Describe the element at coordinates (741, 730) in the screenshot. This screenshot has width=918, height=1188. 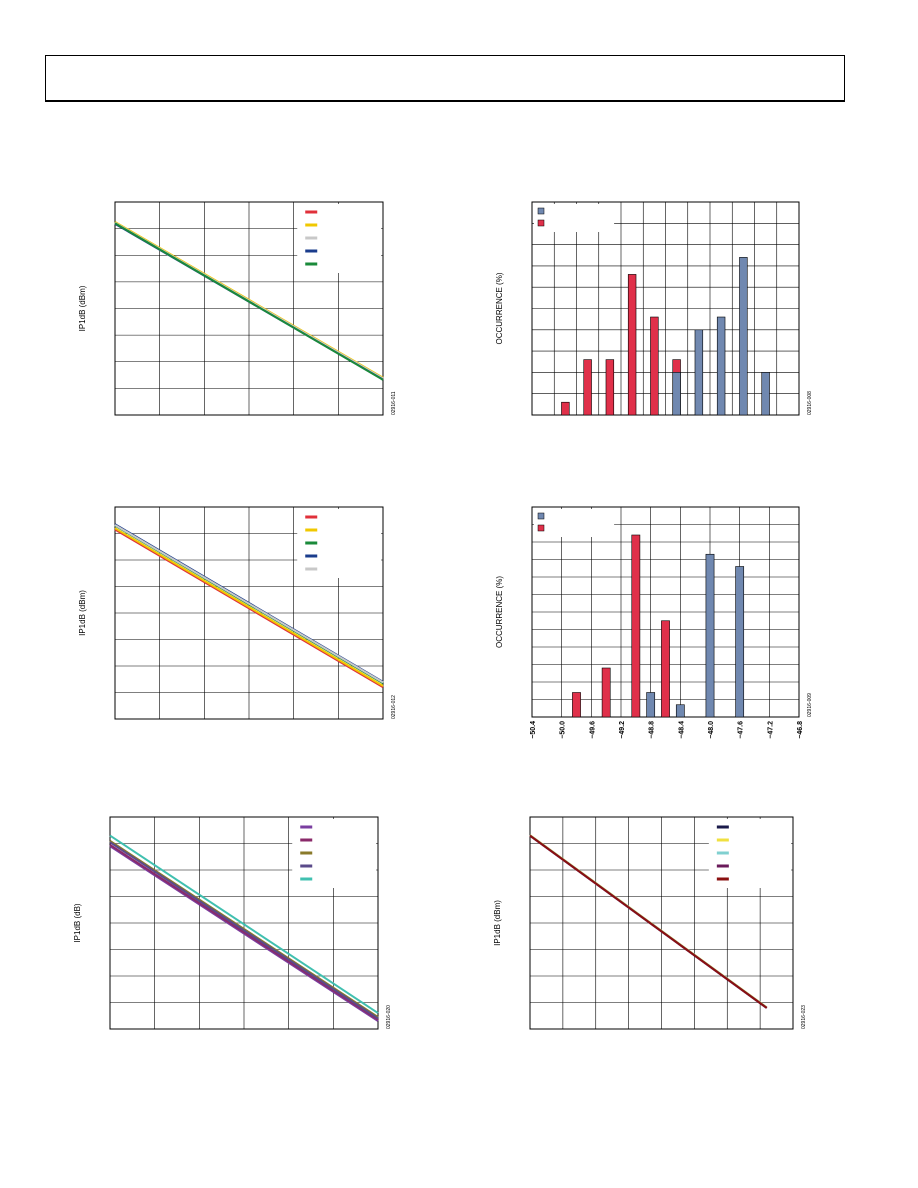
I see `x-tick-label: −47.6` at that location.